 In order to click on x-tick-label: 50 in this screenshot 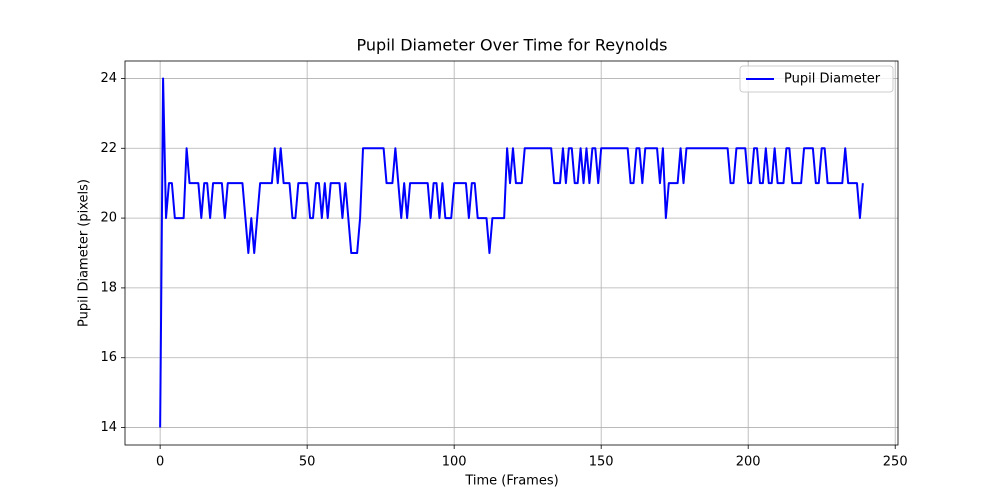, I will do `click(307, 462)`.